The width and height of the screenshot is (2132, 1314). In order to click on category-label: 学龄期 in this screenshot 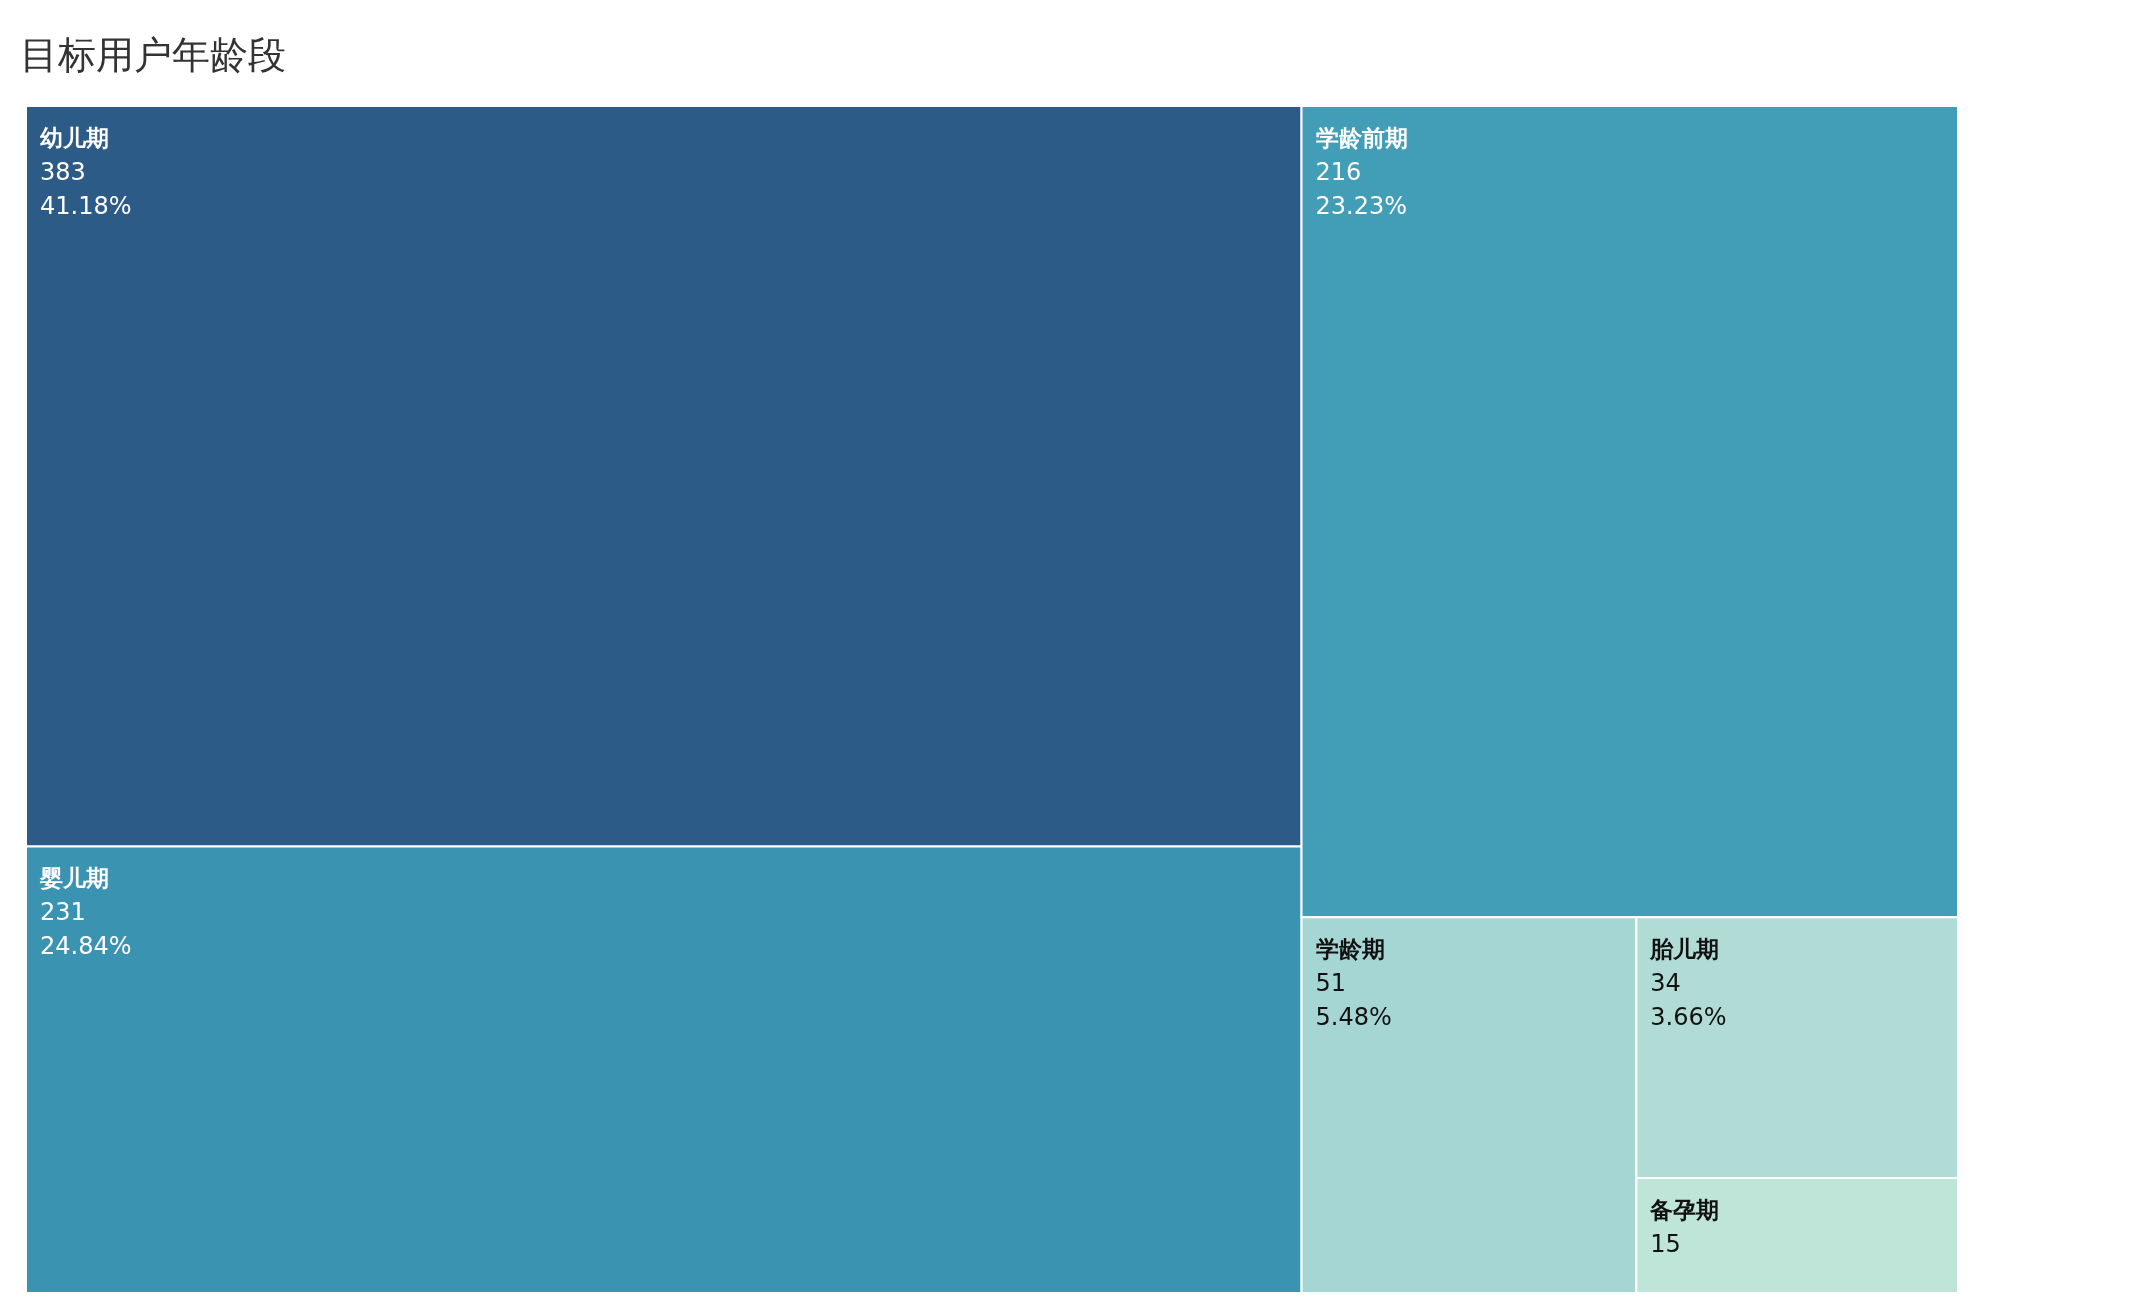, I will do `click(1350, 949)`.